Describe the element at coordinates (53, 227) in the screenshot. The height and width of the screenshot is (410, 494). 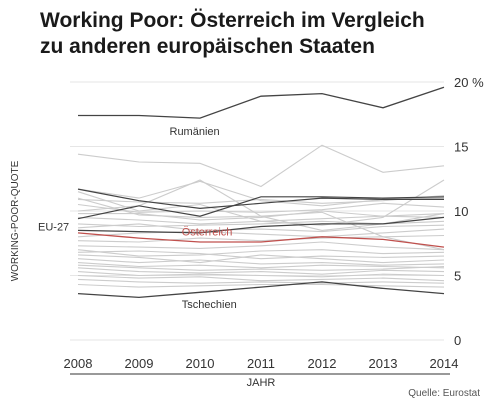
I see `series-label-eu-27: EU-27` at that location.